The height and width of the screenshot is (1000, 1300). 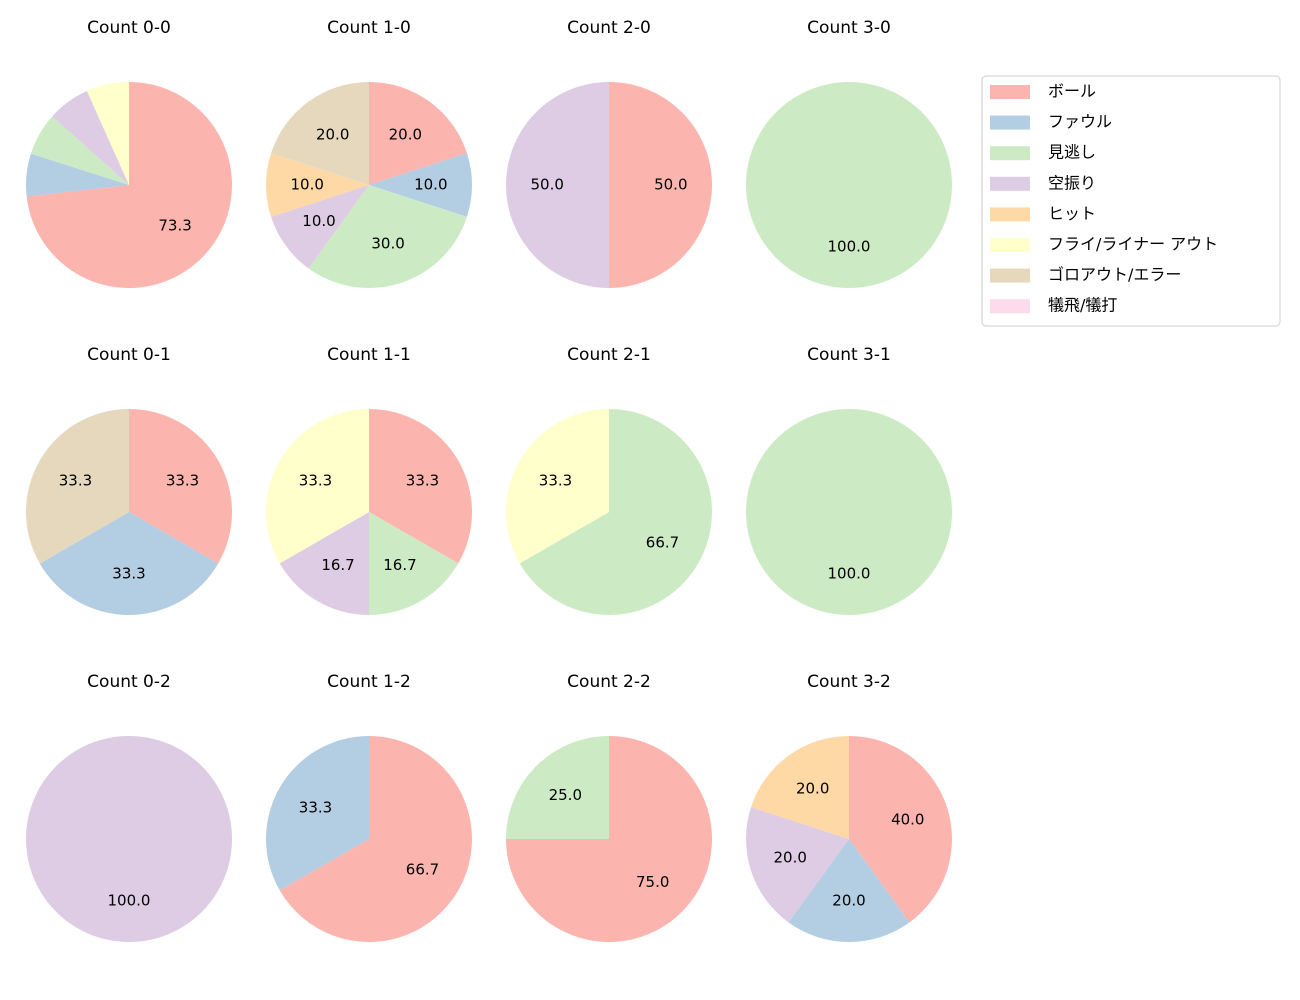 What do you see at coordinates (174, 226) in the screenshot?
I see `value-label: 73.3` at bounding box center [174, 226].